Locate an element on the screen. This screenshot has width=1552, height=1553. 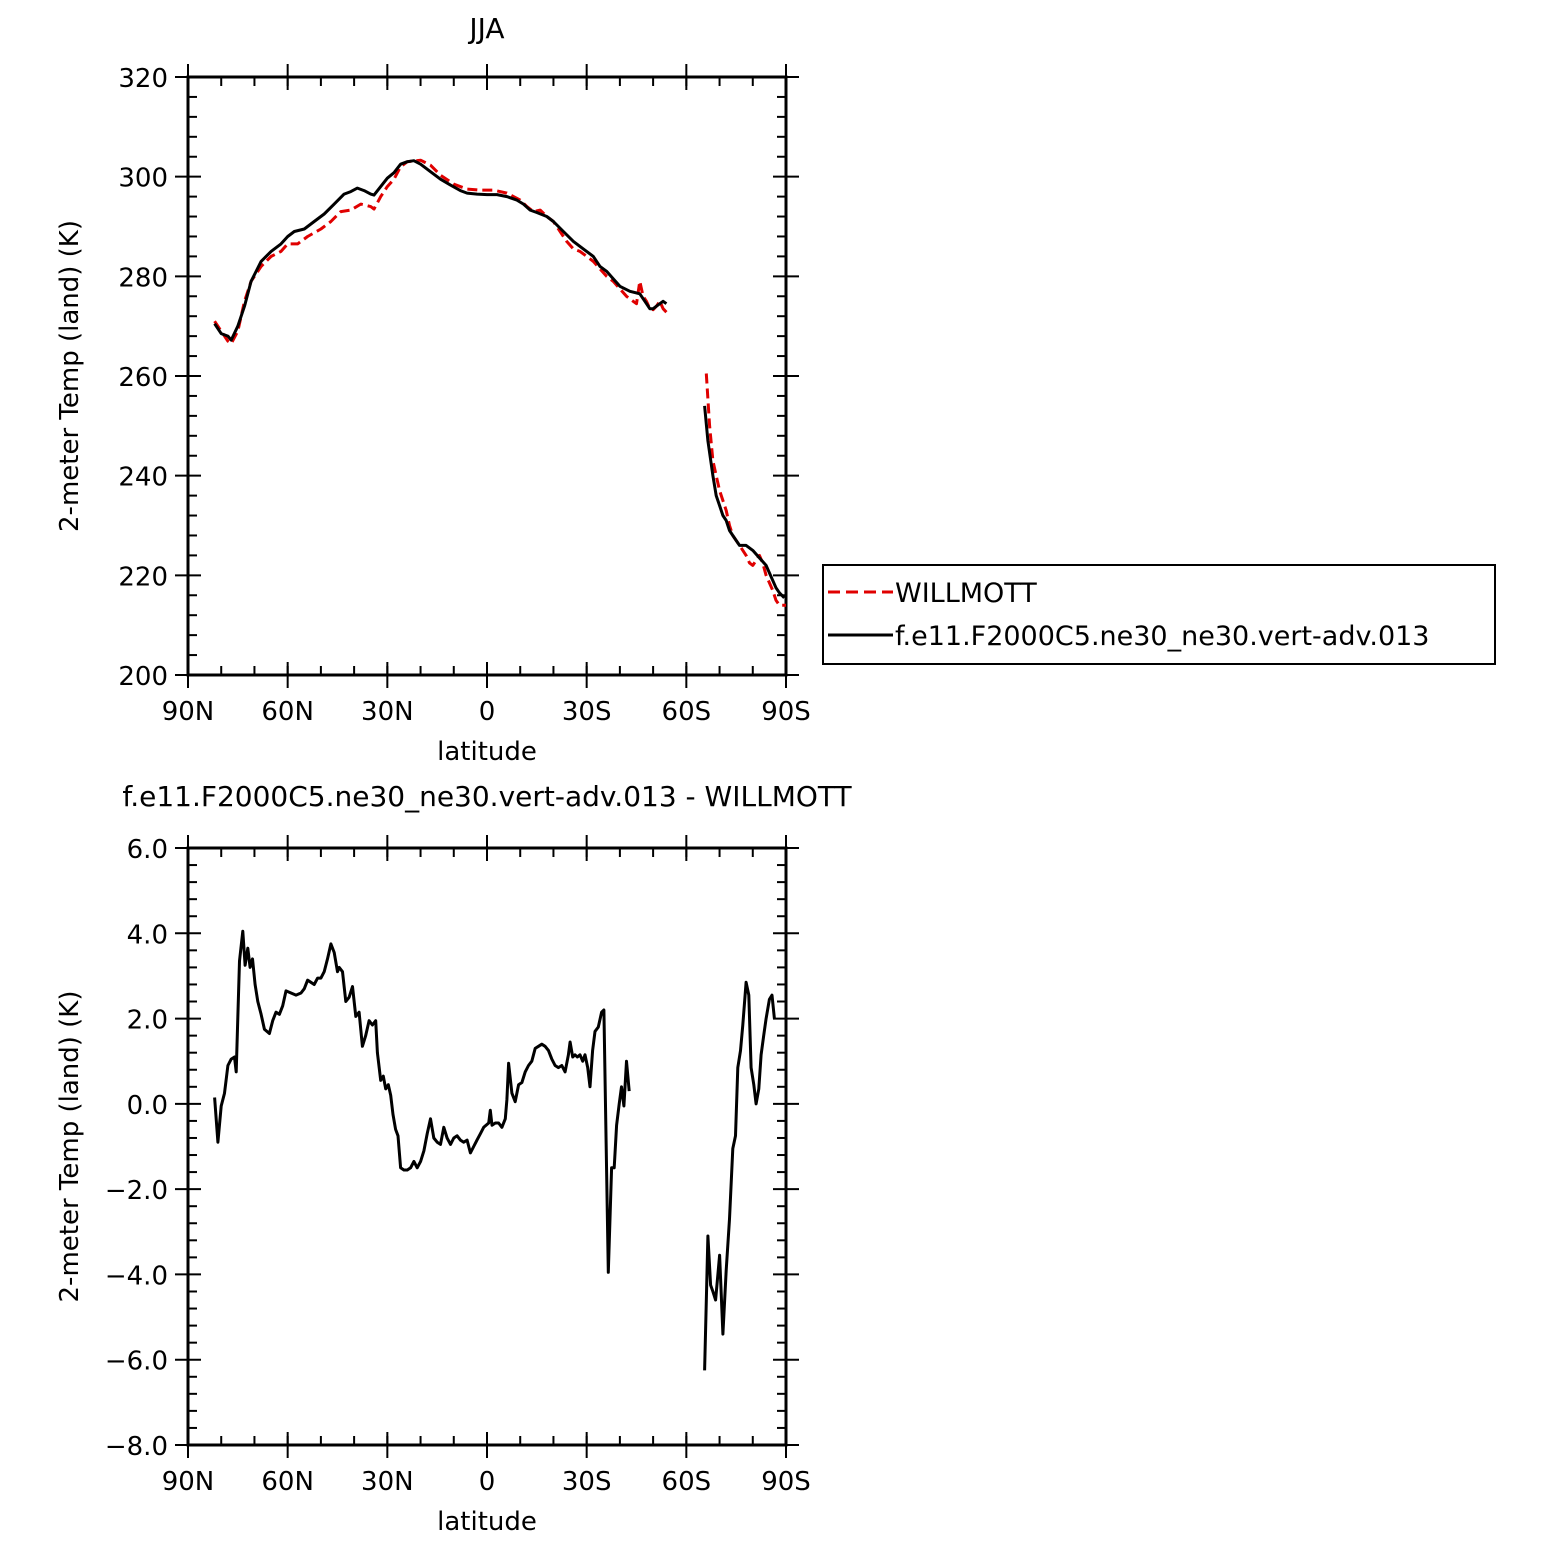
legend-box is located at coordinates (1159, 614).